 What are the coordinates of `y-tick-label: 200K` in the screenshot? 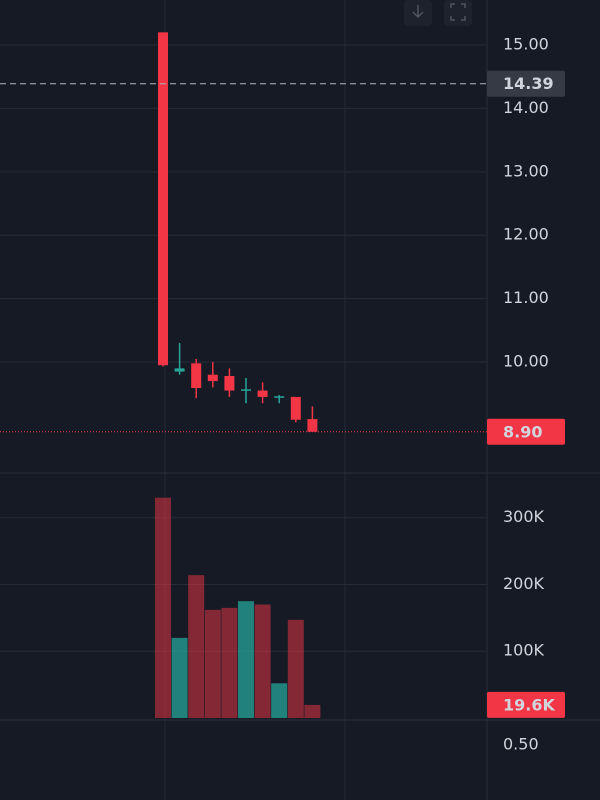 It's located at (524, 583).